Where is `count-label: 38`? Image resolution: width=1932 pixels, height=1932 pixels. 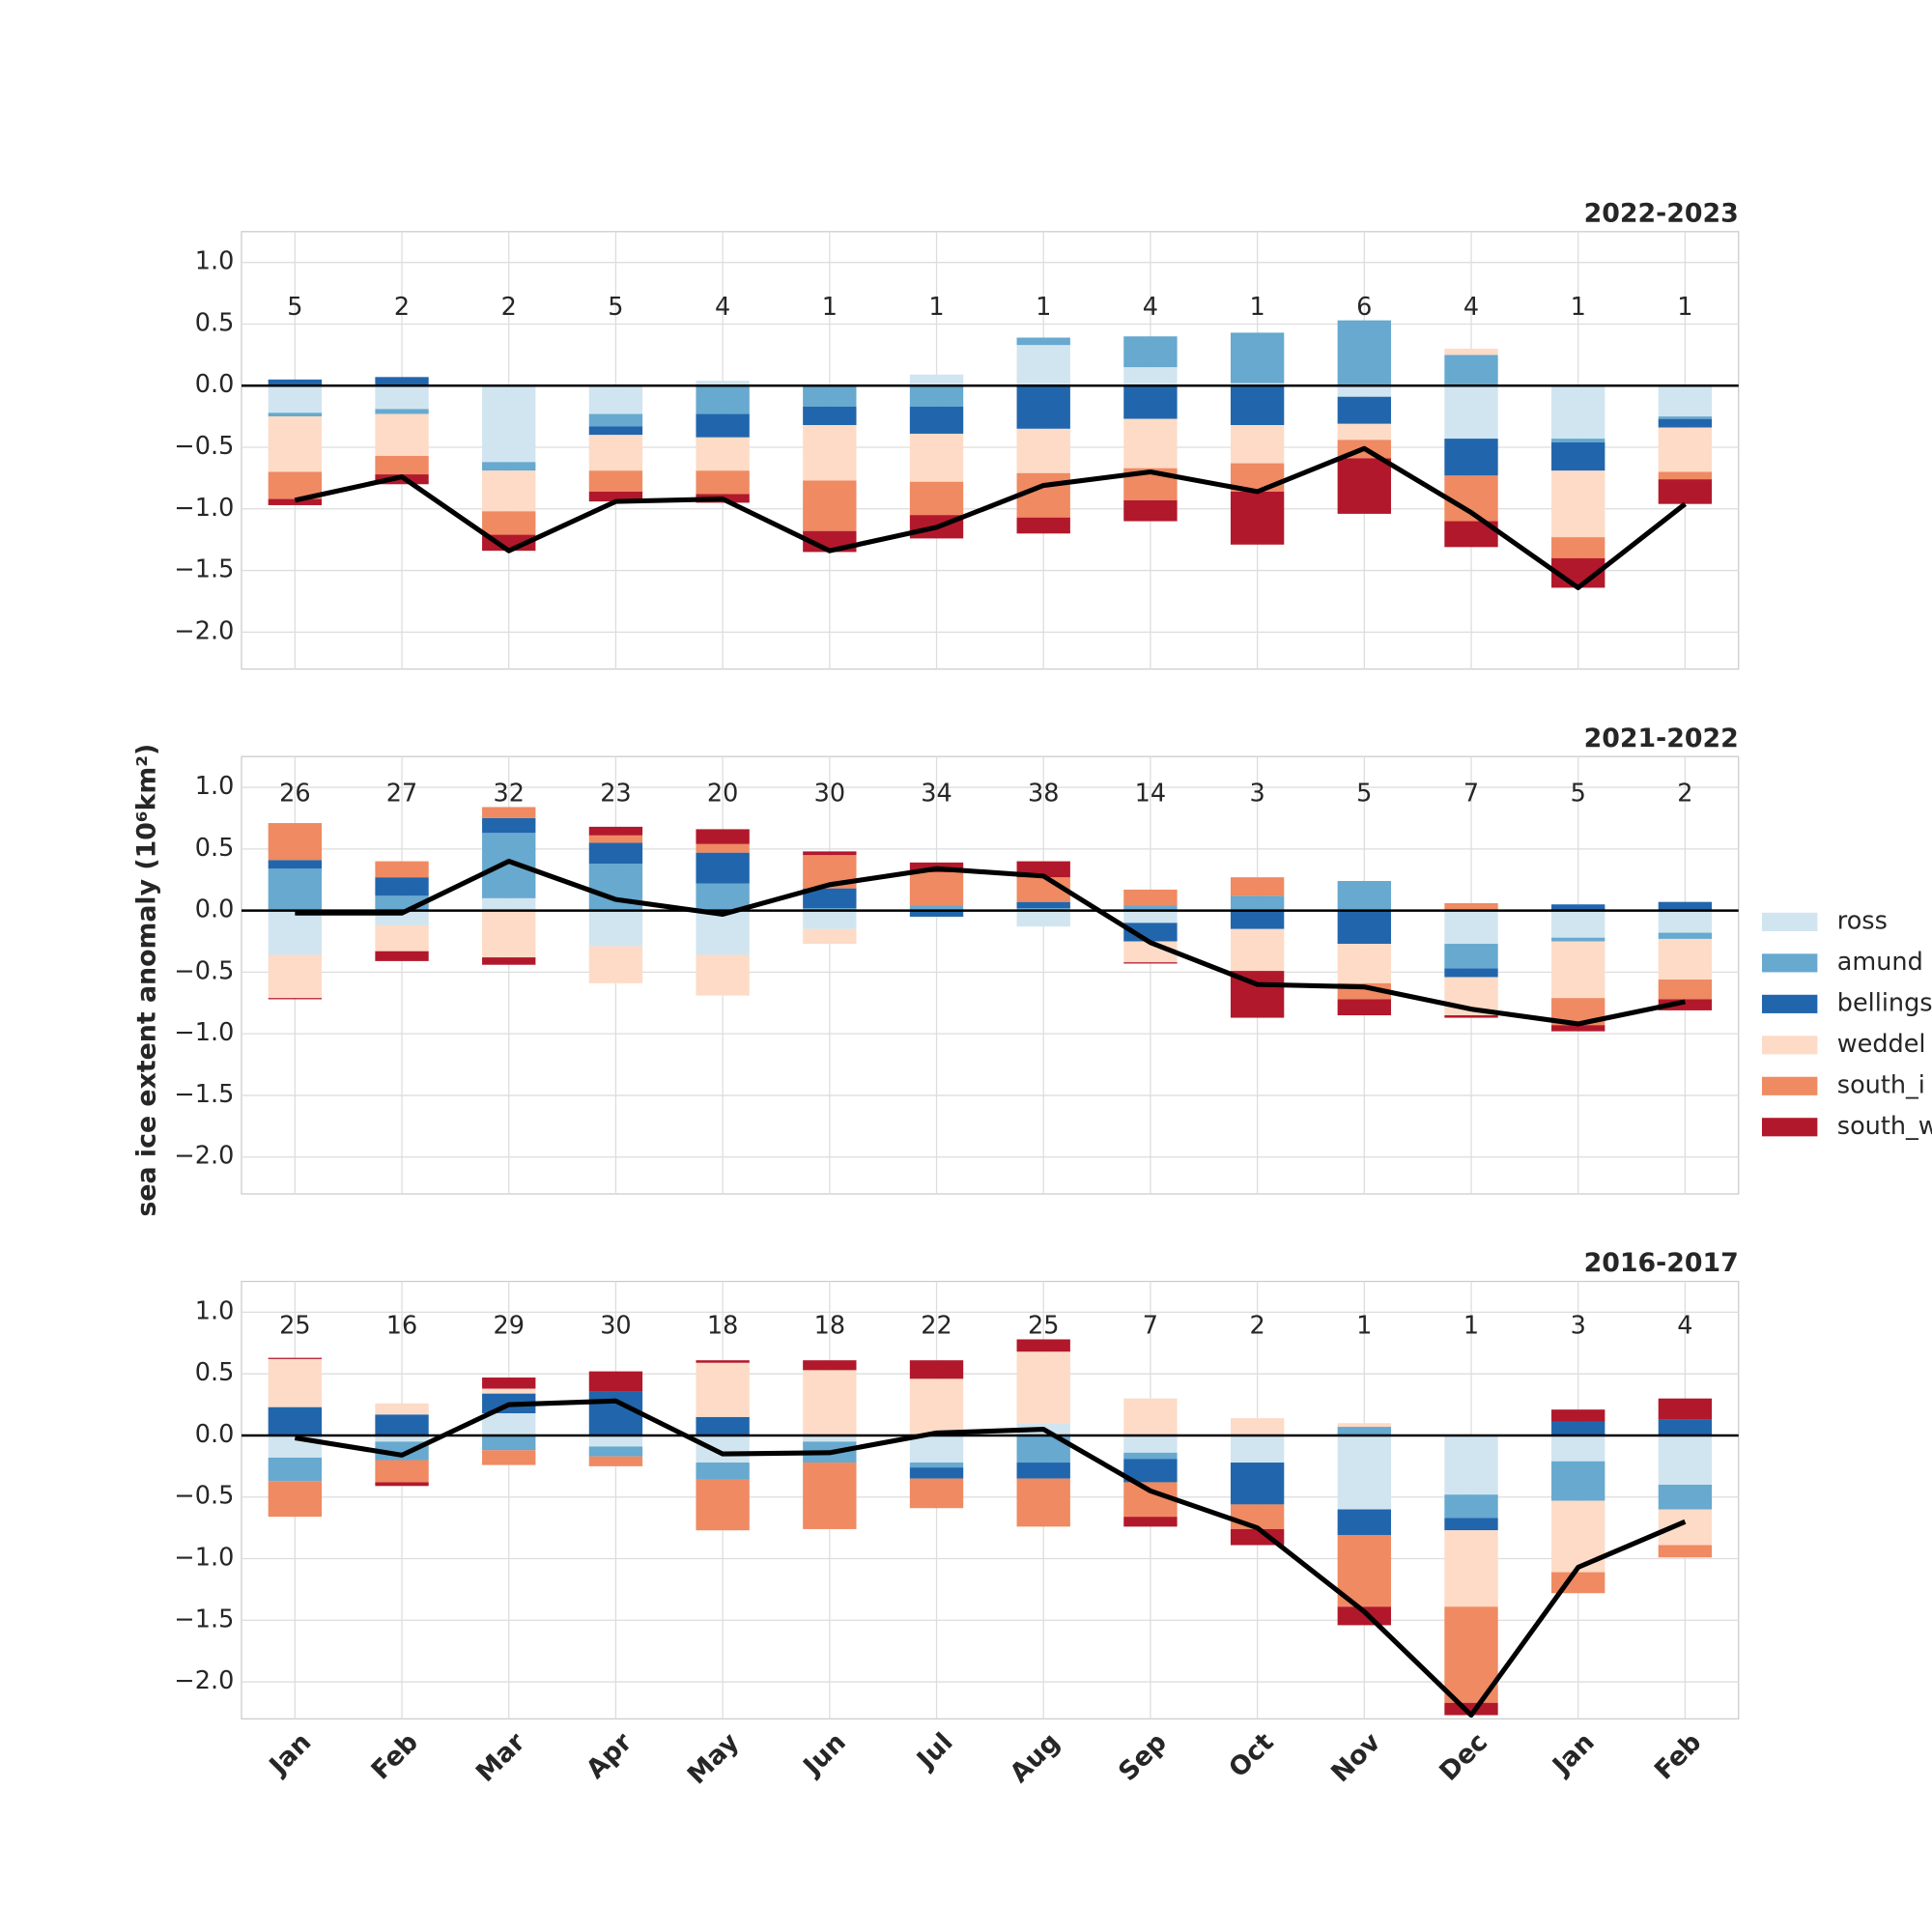
count-label: 38 is located at coordinates (1043, 794).